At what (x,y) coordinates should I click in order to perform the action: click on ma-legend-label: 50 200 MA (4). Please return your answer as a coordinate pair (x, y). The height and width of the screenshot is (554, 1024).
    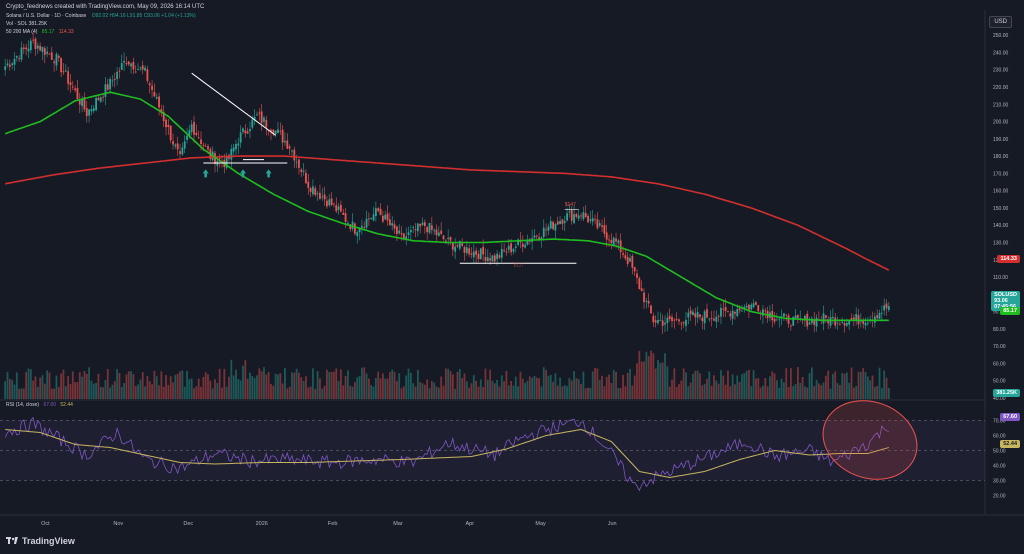
    Looking at the image, I should click on (22, 32).